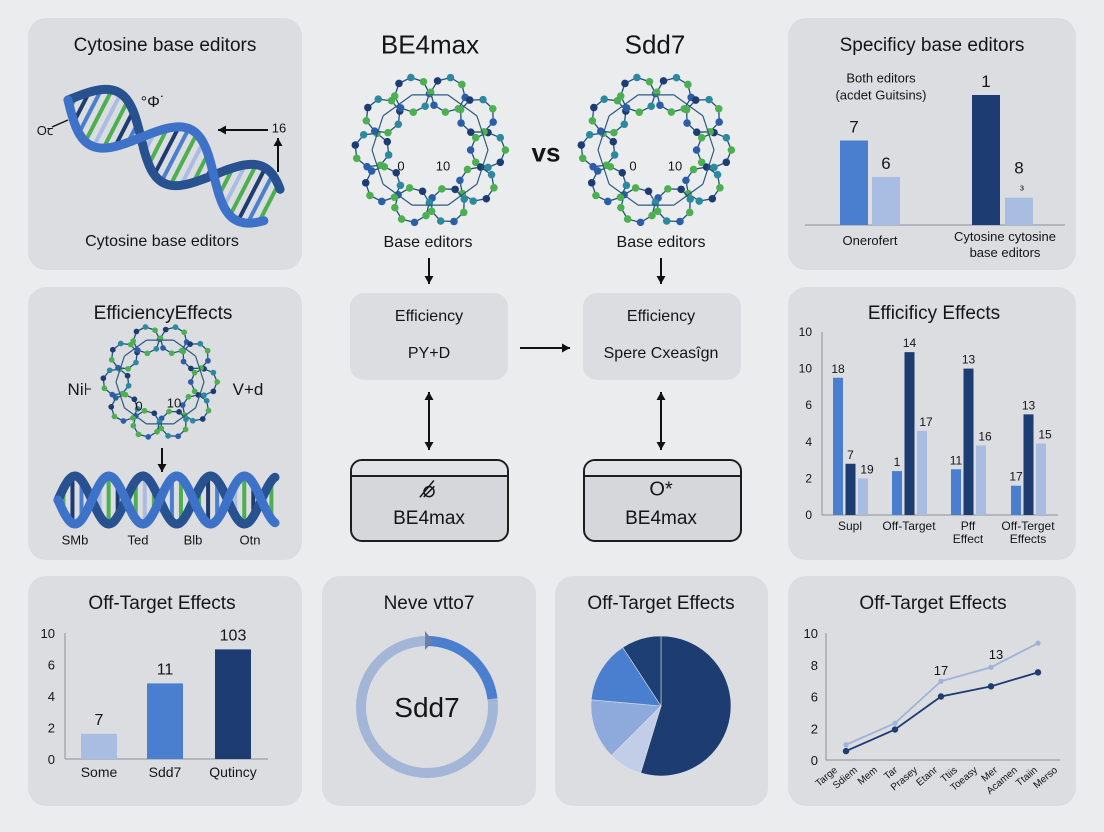  What do you see at coordinates (850, 526) in the screenshot?
I see `category-label: Supl` at bounding box center [850, 526].